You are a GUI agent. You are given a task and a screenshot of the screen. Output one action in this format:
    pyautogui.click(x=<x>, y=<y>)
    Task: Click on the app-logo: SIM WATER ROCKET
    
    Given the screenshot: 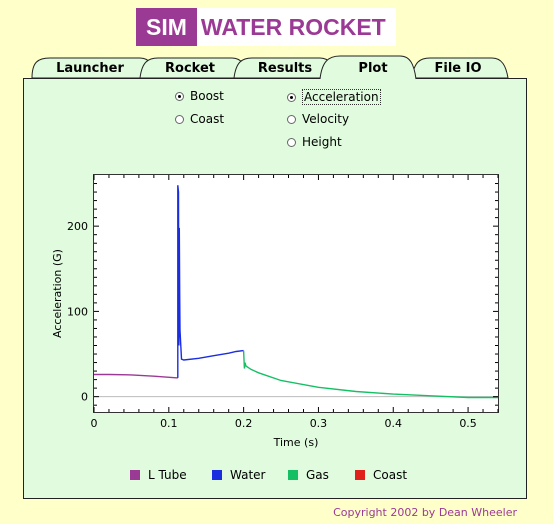 What is the action you would take?
    pyautogui.click(x=266, y=27)
    